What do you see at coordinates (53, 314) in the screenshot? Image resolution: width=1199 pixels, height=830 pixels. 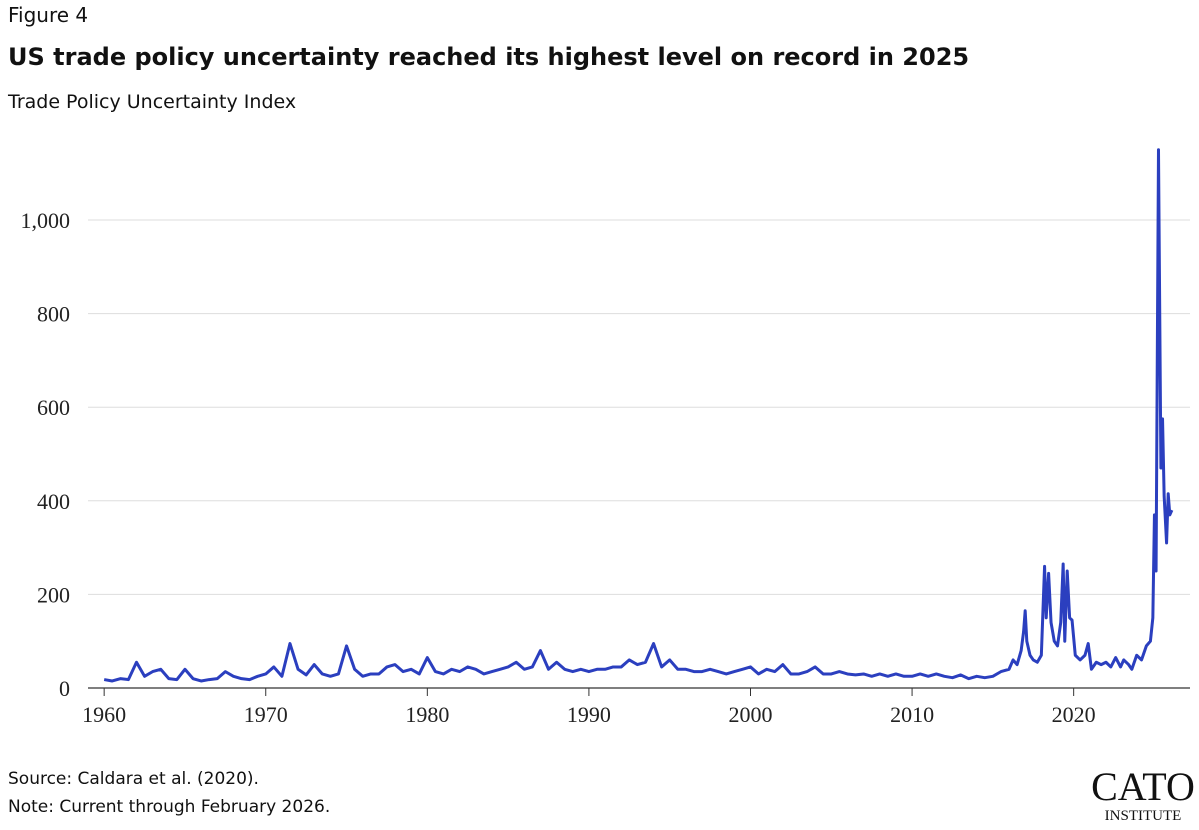 I see `y-tick-label: 800` at bounding box center [53, 314].